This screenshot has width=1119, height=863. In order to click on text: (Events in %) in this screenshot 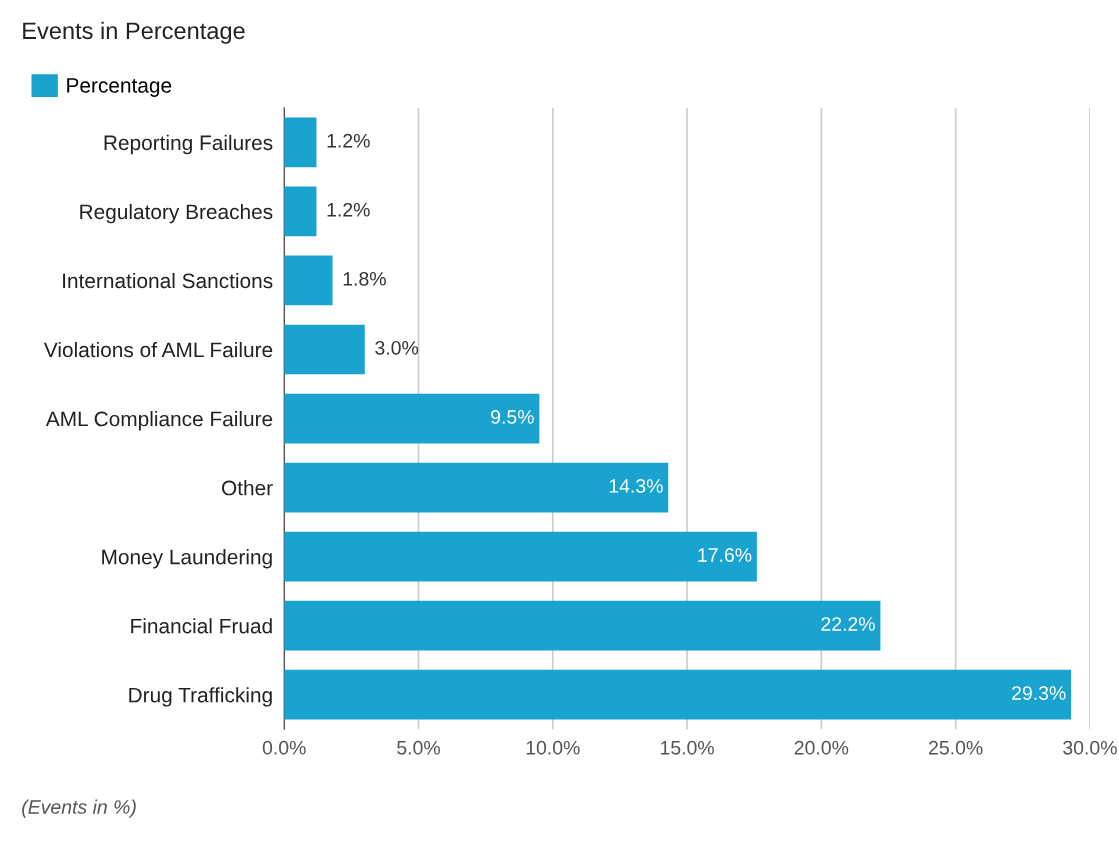, I will do `click(79, 808)`.